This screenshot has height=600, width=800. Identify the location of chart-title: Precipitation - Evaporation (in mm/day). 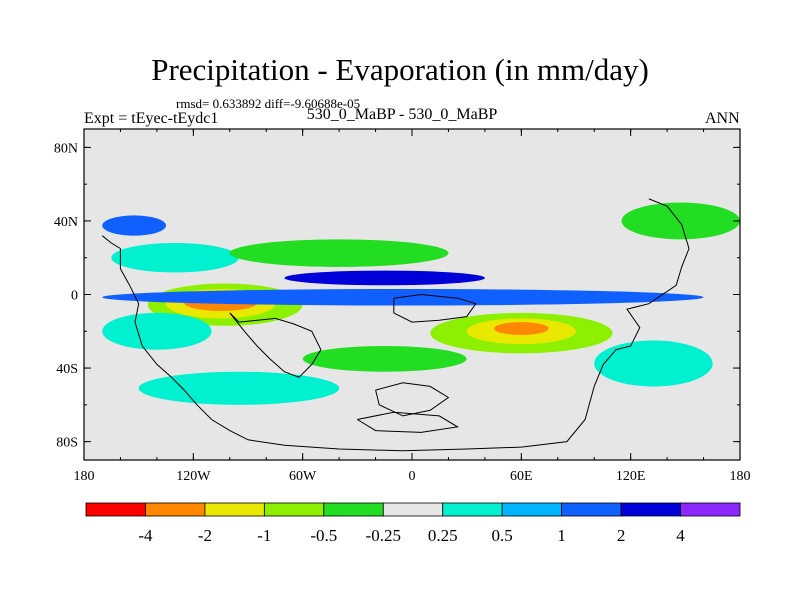
(400, 69).